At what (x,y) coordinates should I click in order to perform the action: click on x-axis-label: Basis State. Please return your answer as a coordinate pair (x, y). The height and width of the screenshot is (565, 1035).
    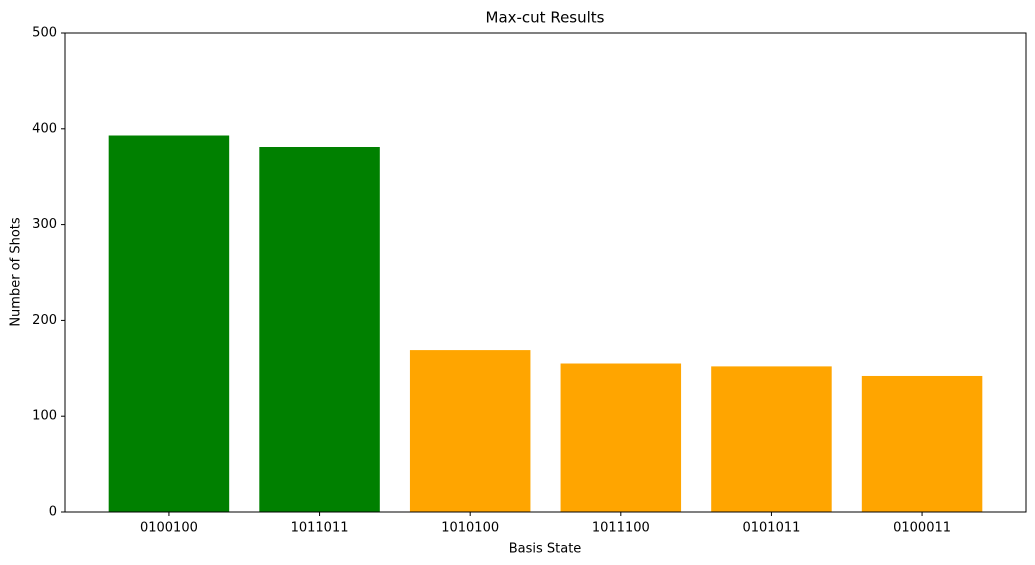
    Looking at the image, I should click on (545, 549).